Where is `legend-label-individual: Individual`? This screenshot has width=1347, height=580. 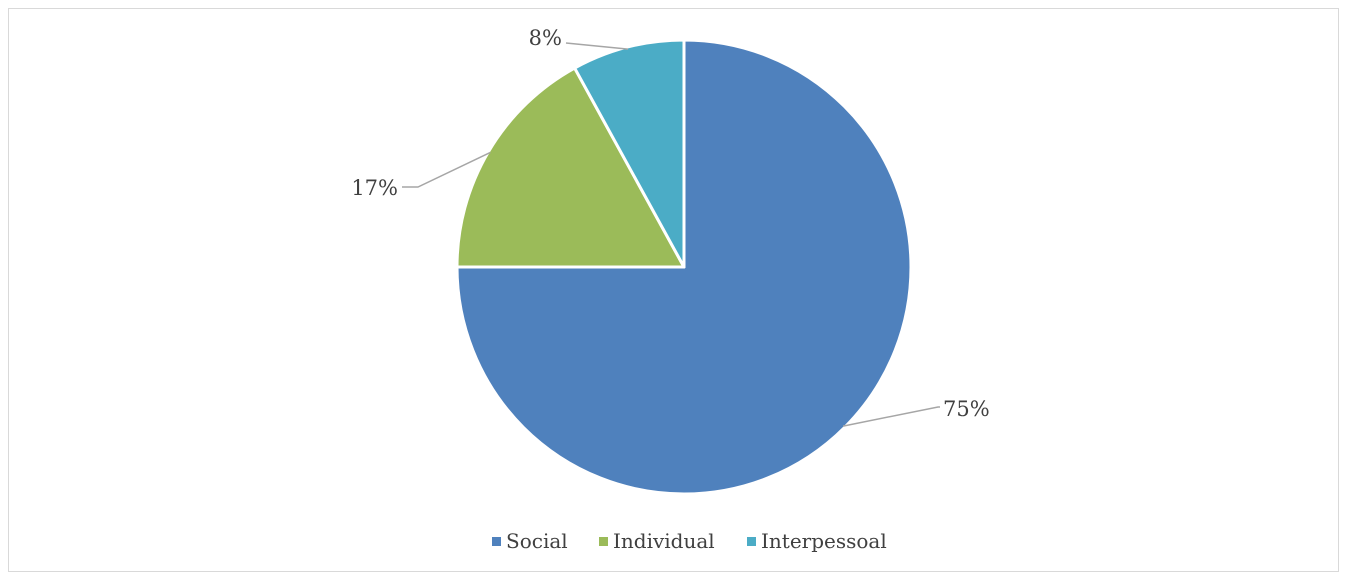
legend-label-individual: Individual is located at coordinates (664, 541).